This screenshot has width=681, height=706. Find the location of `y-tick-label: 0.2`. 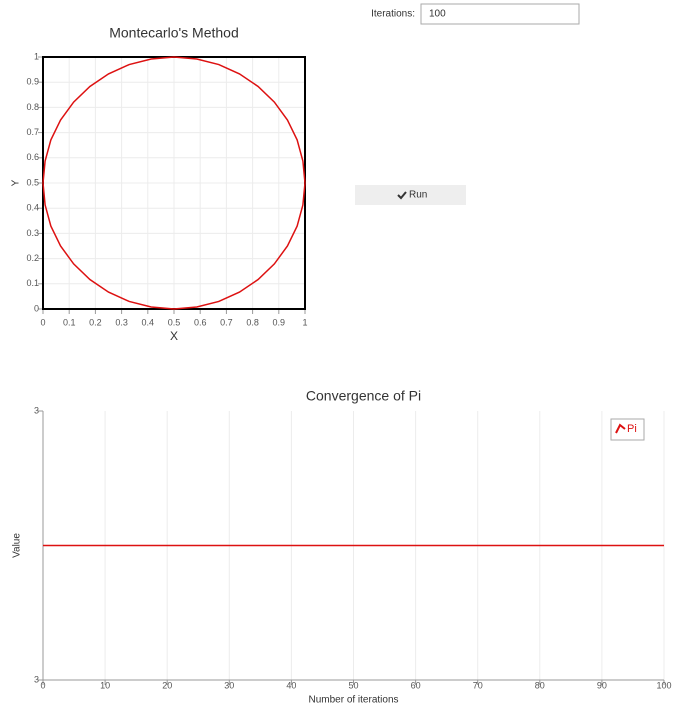

y-tick-label: 0.2 is located at coordinates (32, 258).